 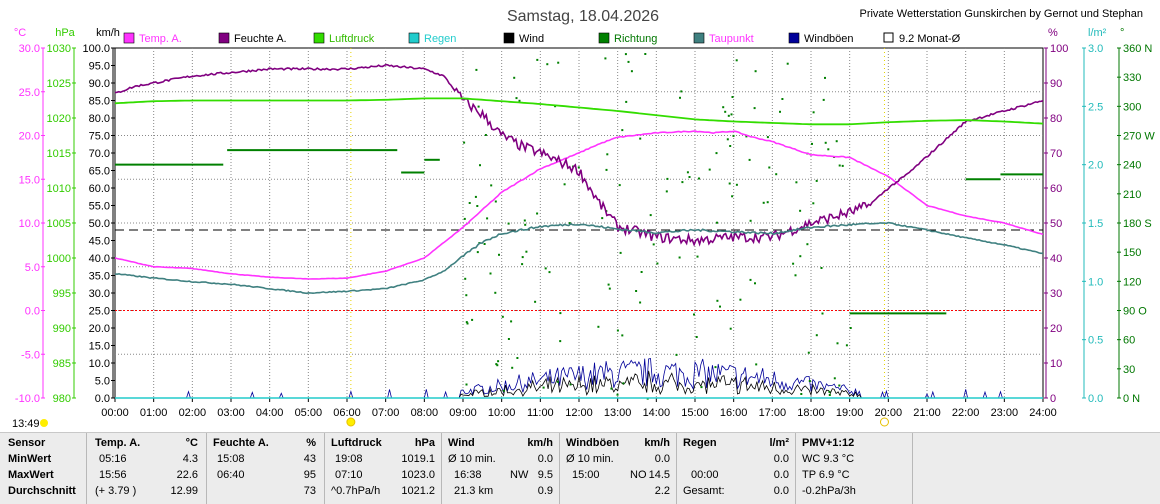 What do you see at coordinates (62, 329) in the screenshot?
I see `axis-tick-pressure: 990` at bounding box center [62, 329].